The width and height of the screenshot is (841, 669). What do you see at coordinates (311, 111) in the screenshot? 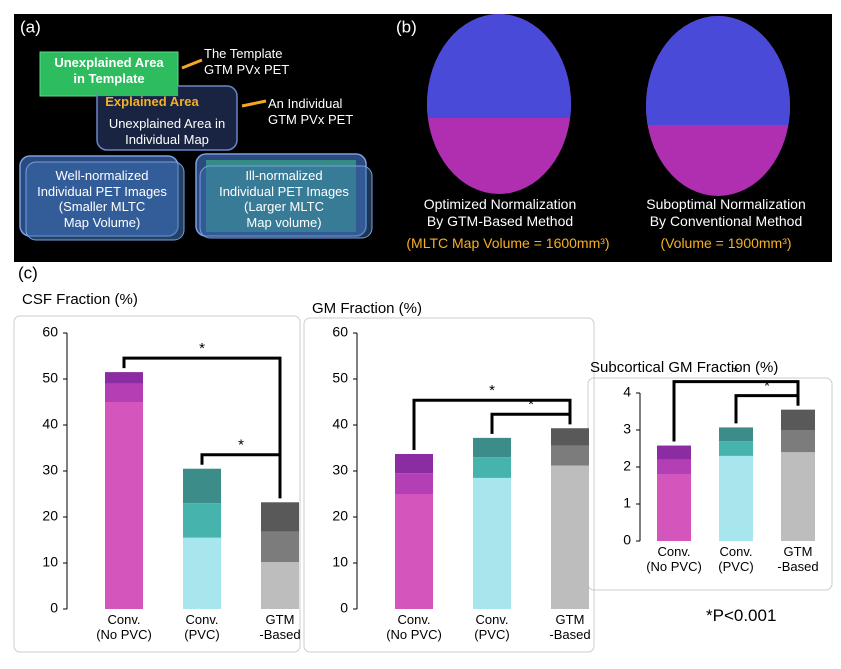
I see `box-label: An Individual GTM PVx PET` at bounding box center [311, 111].